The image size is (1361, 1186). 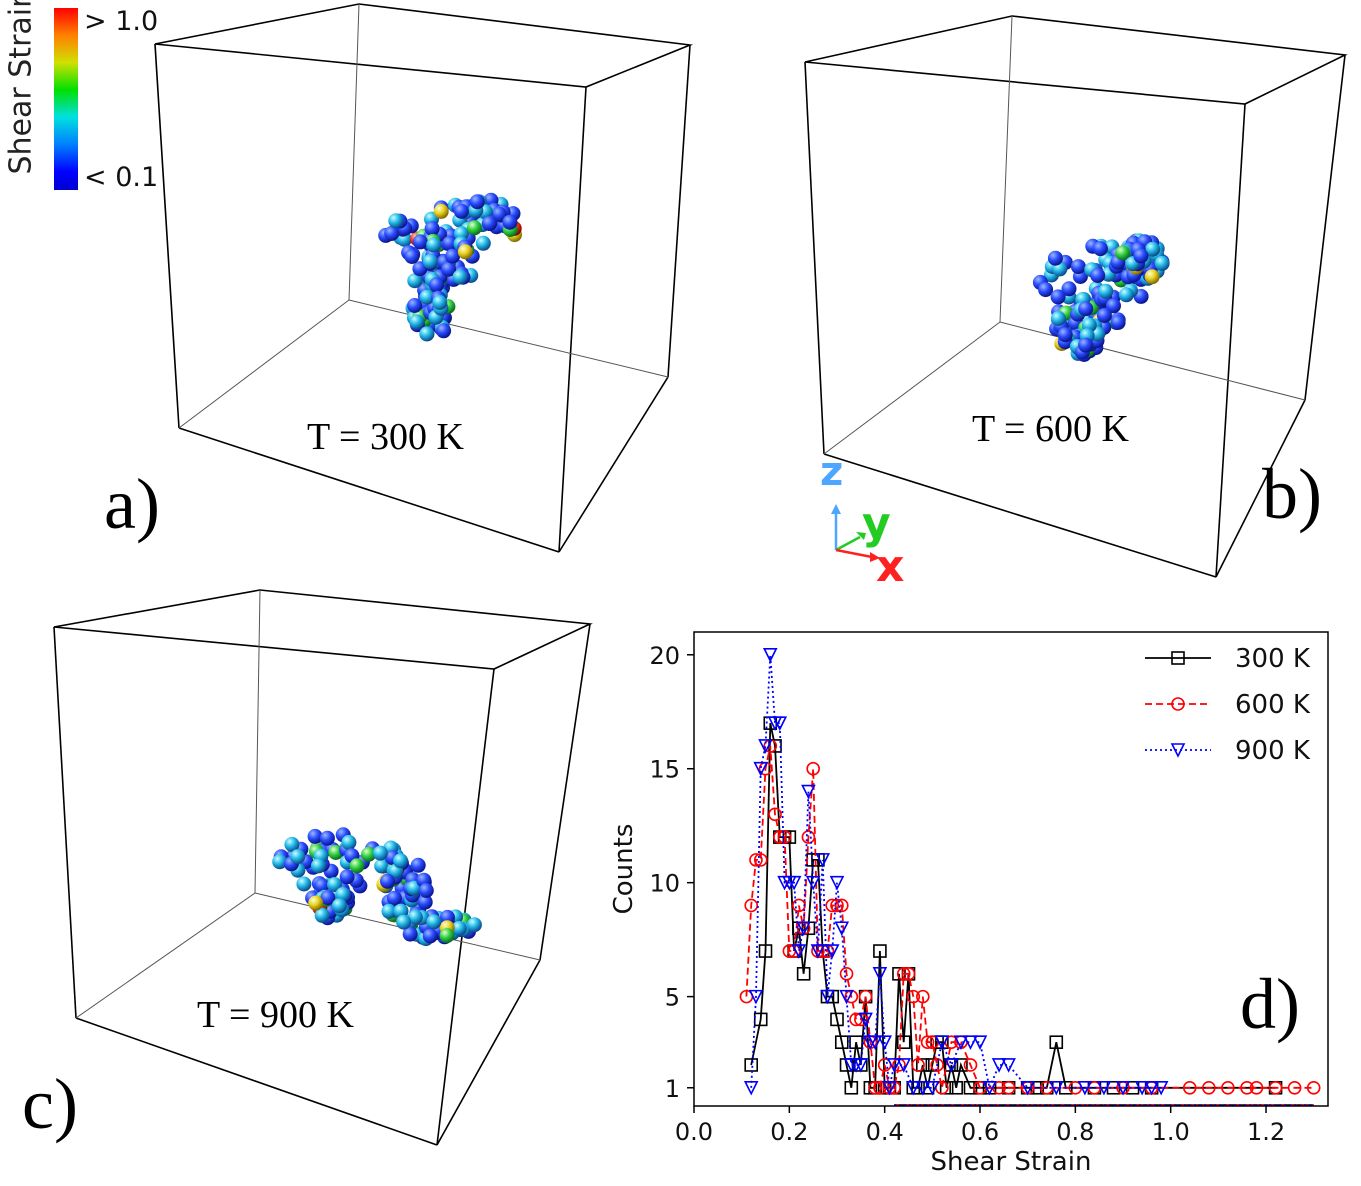 I want to click on colorbar, so click(x=66, y=99).